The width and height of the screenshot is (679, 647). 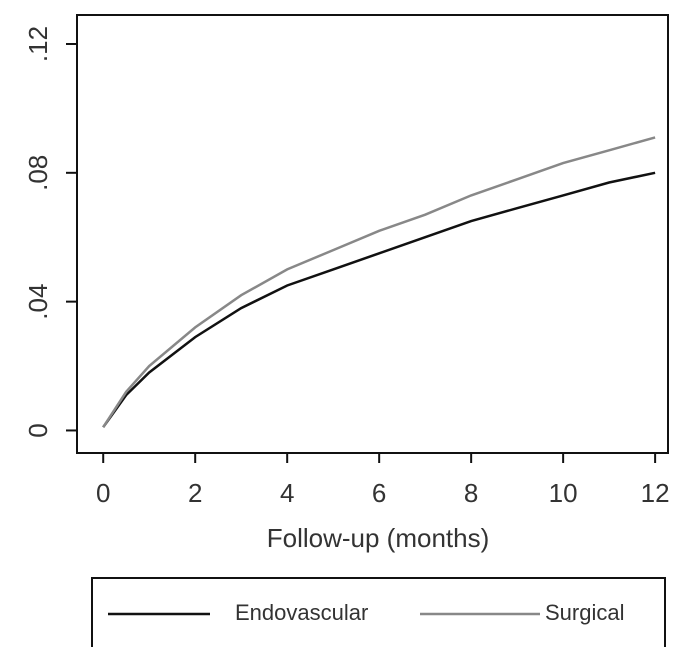 I want to click on y-tick-label: .12, so click(x=38, y=44).